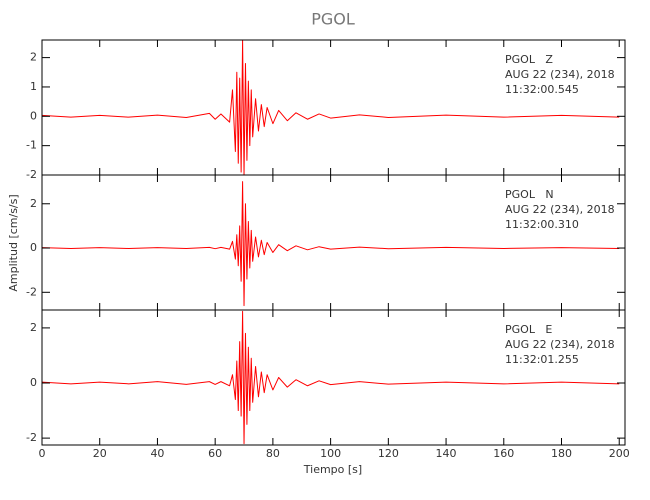 The width and height of the screenshot is (650, 500). Describe the element at coordinates (561, 453) in the screenshot. I see `x-tick-label: 180` at that location.